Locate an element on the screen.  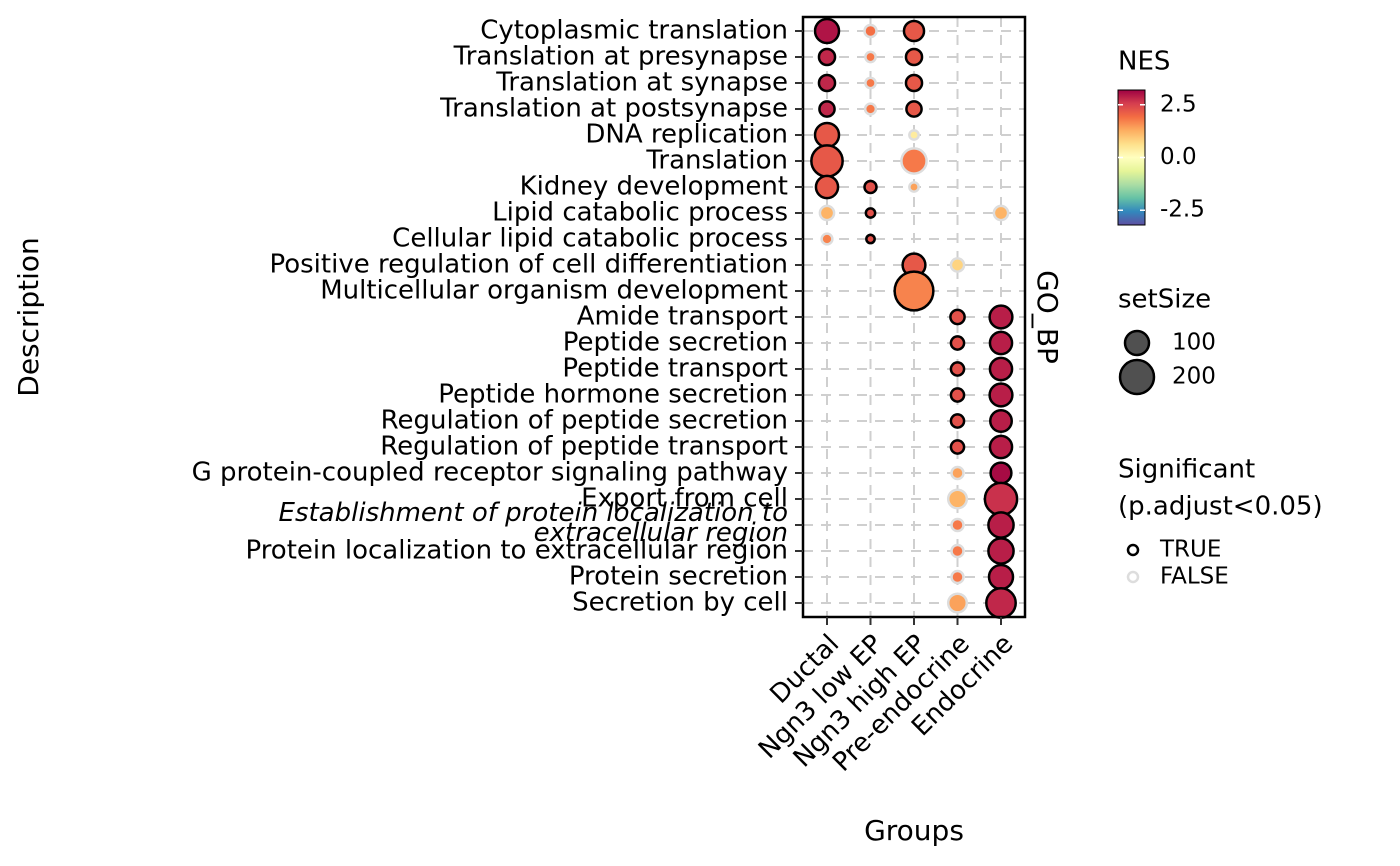
size-label: 200 is located at coordinates (1194, 377).